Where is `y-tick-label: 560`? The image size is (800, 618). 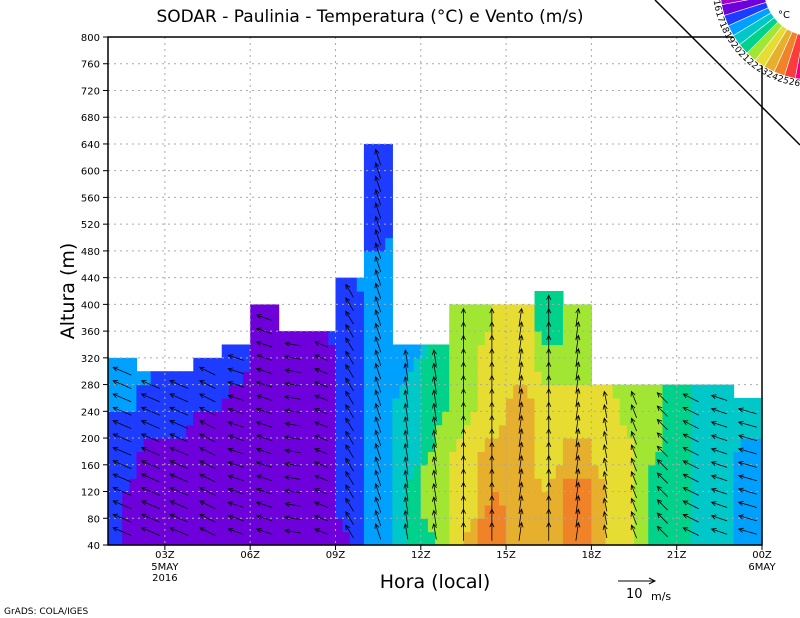 y-tick-label: 560 is located at coordinates (90, 198).